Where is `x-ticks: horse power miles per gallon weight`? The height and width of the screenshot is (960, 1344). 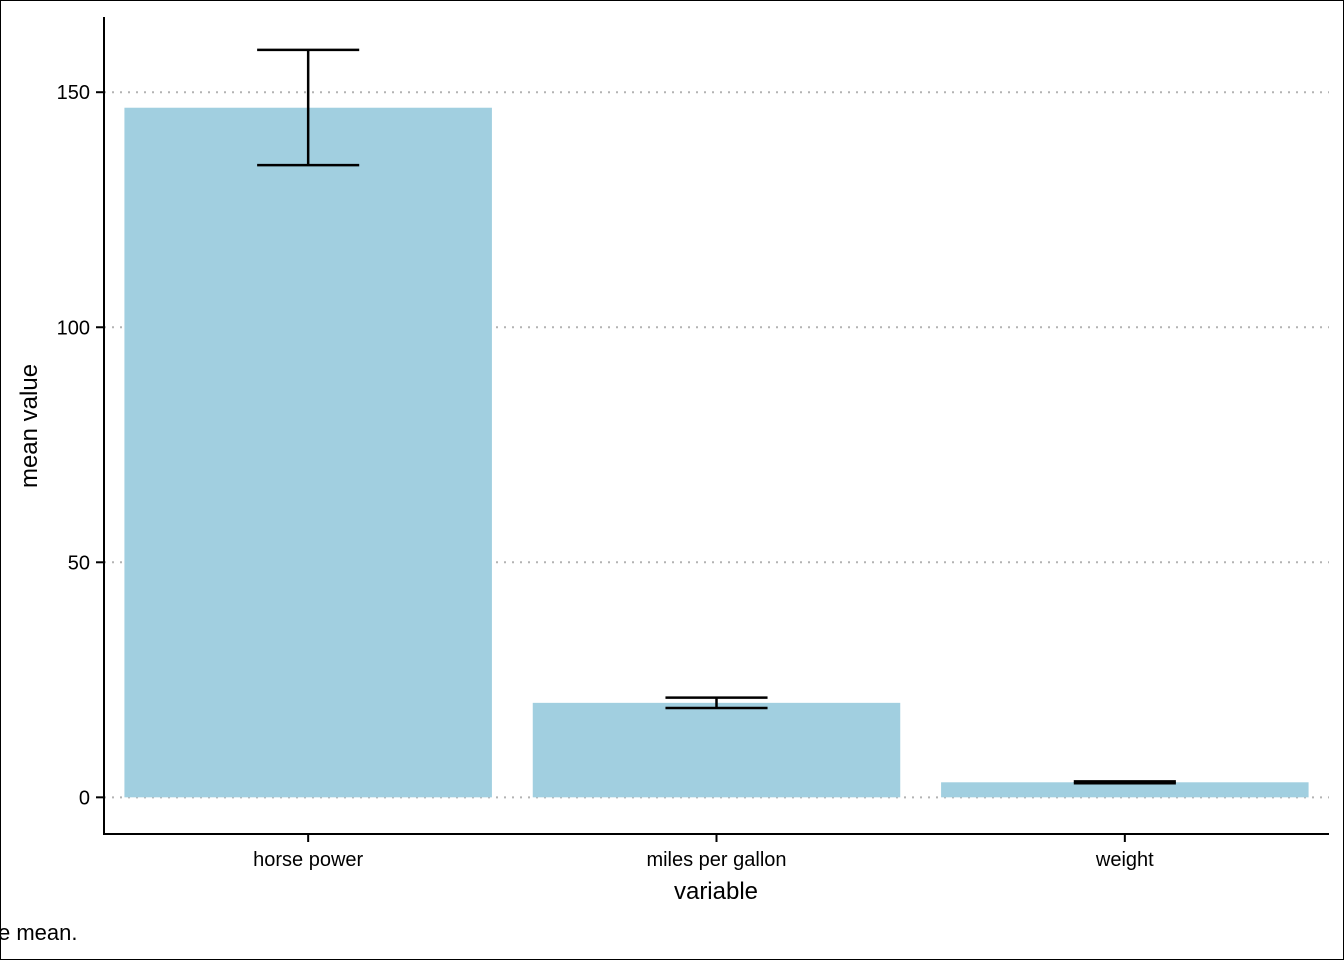
x-ticks: horse power miles per gallon weight is located at coordinates (703, 852).